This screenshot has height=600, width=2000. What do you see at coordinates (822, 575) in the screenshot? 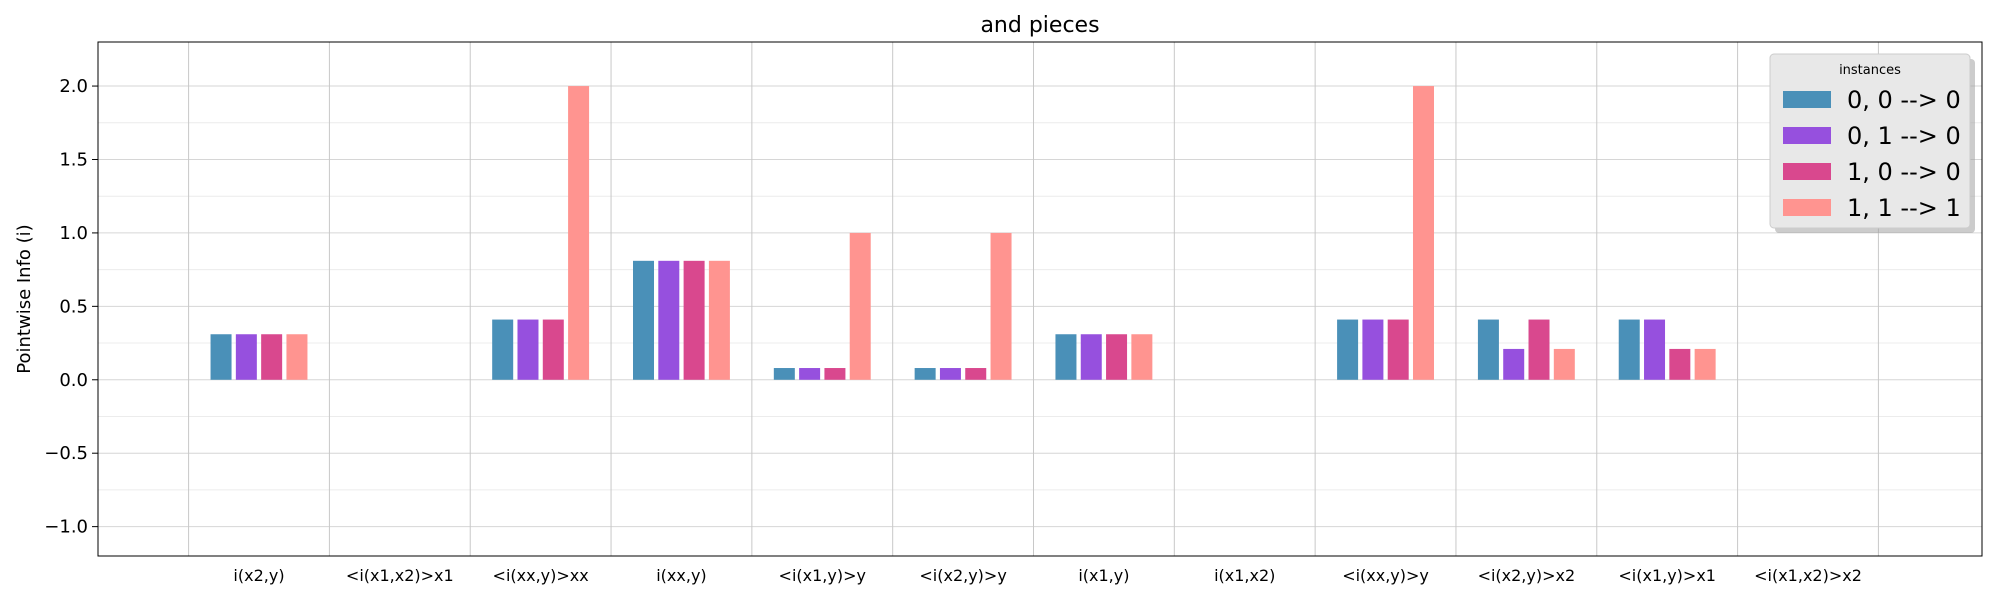
I see `x-tick-label: <i(x1,y)>y` at bounding box center [822, 575].